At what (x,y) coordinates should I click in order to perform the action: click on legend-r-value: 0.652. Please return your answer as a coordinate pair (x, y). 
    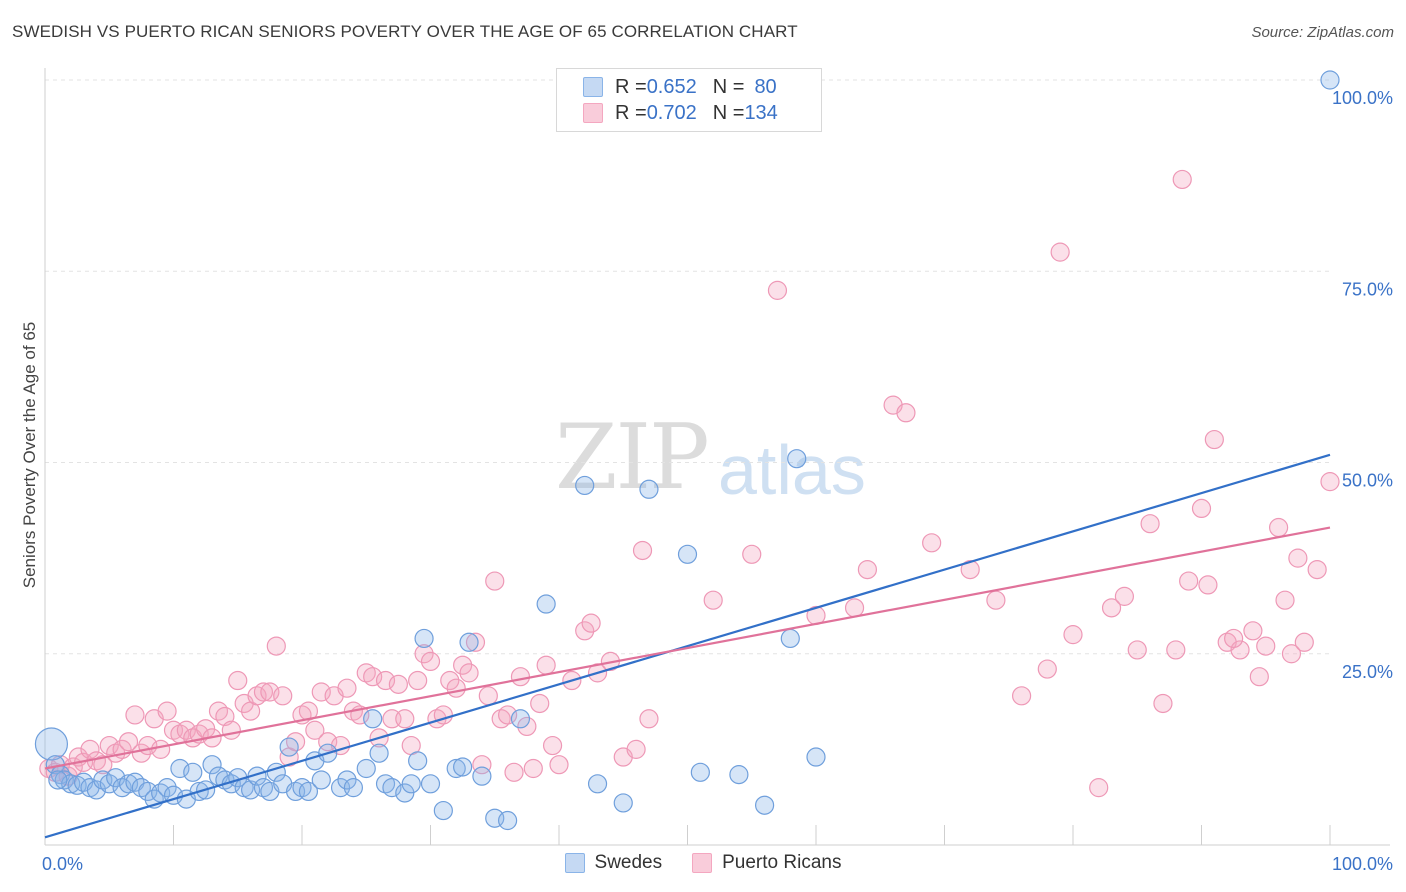
    Looking at the image, I should click on (671, 86).